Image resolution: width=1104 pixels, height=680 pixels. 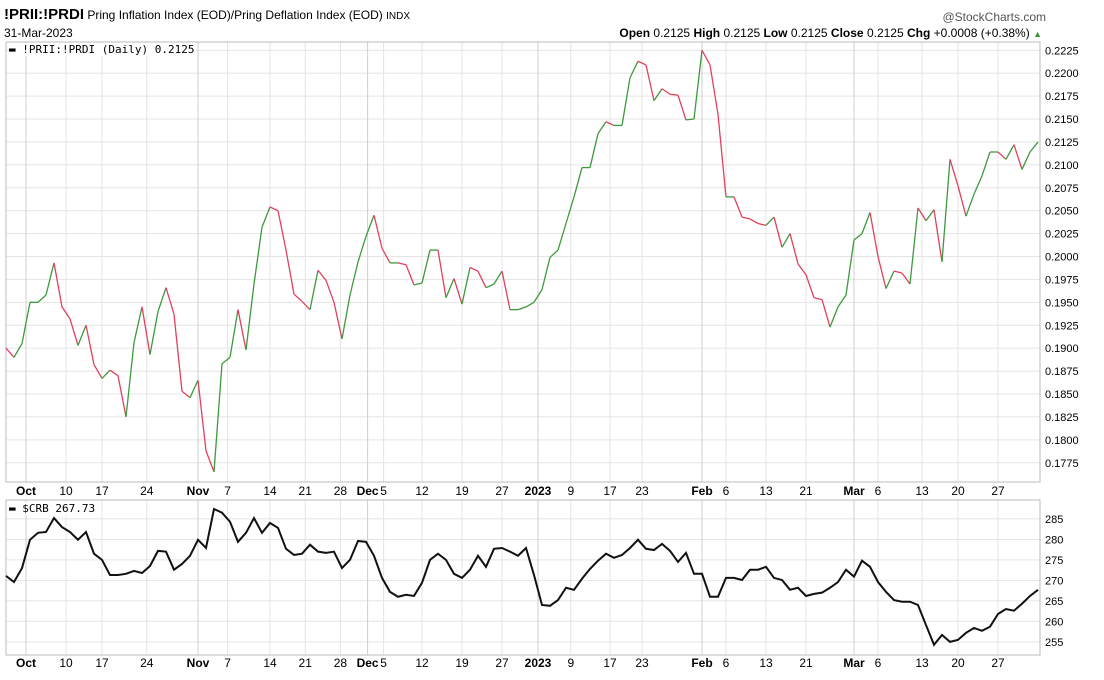 I want to click on exchange: INDX, so click(x=398, y=16).